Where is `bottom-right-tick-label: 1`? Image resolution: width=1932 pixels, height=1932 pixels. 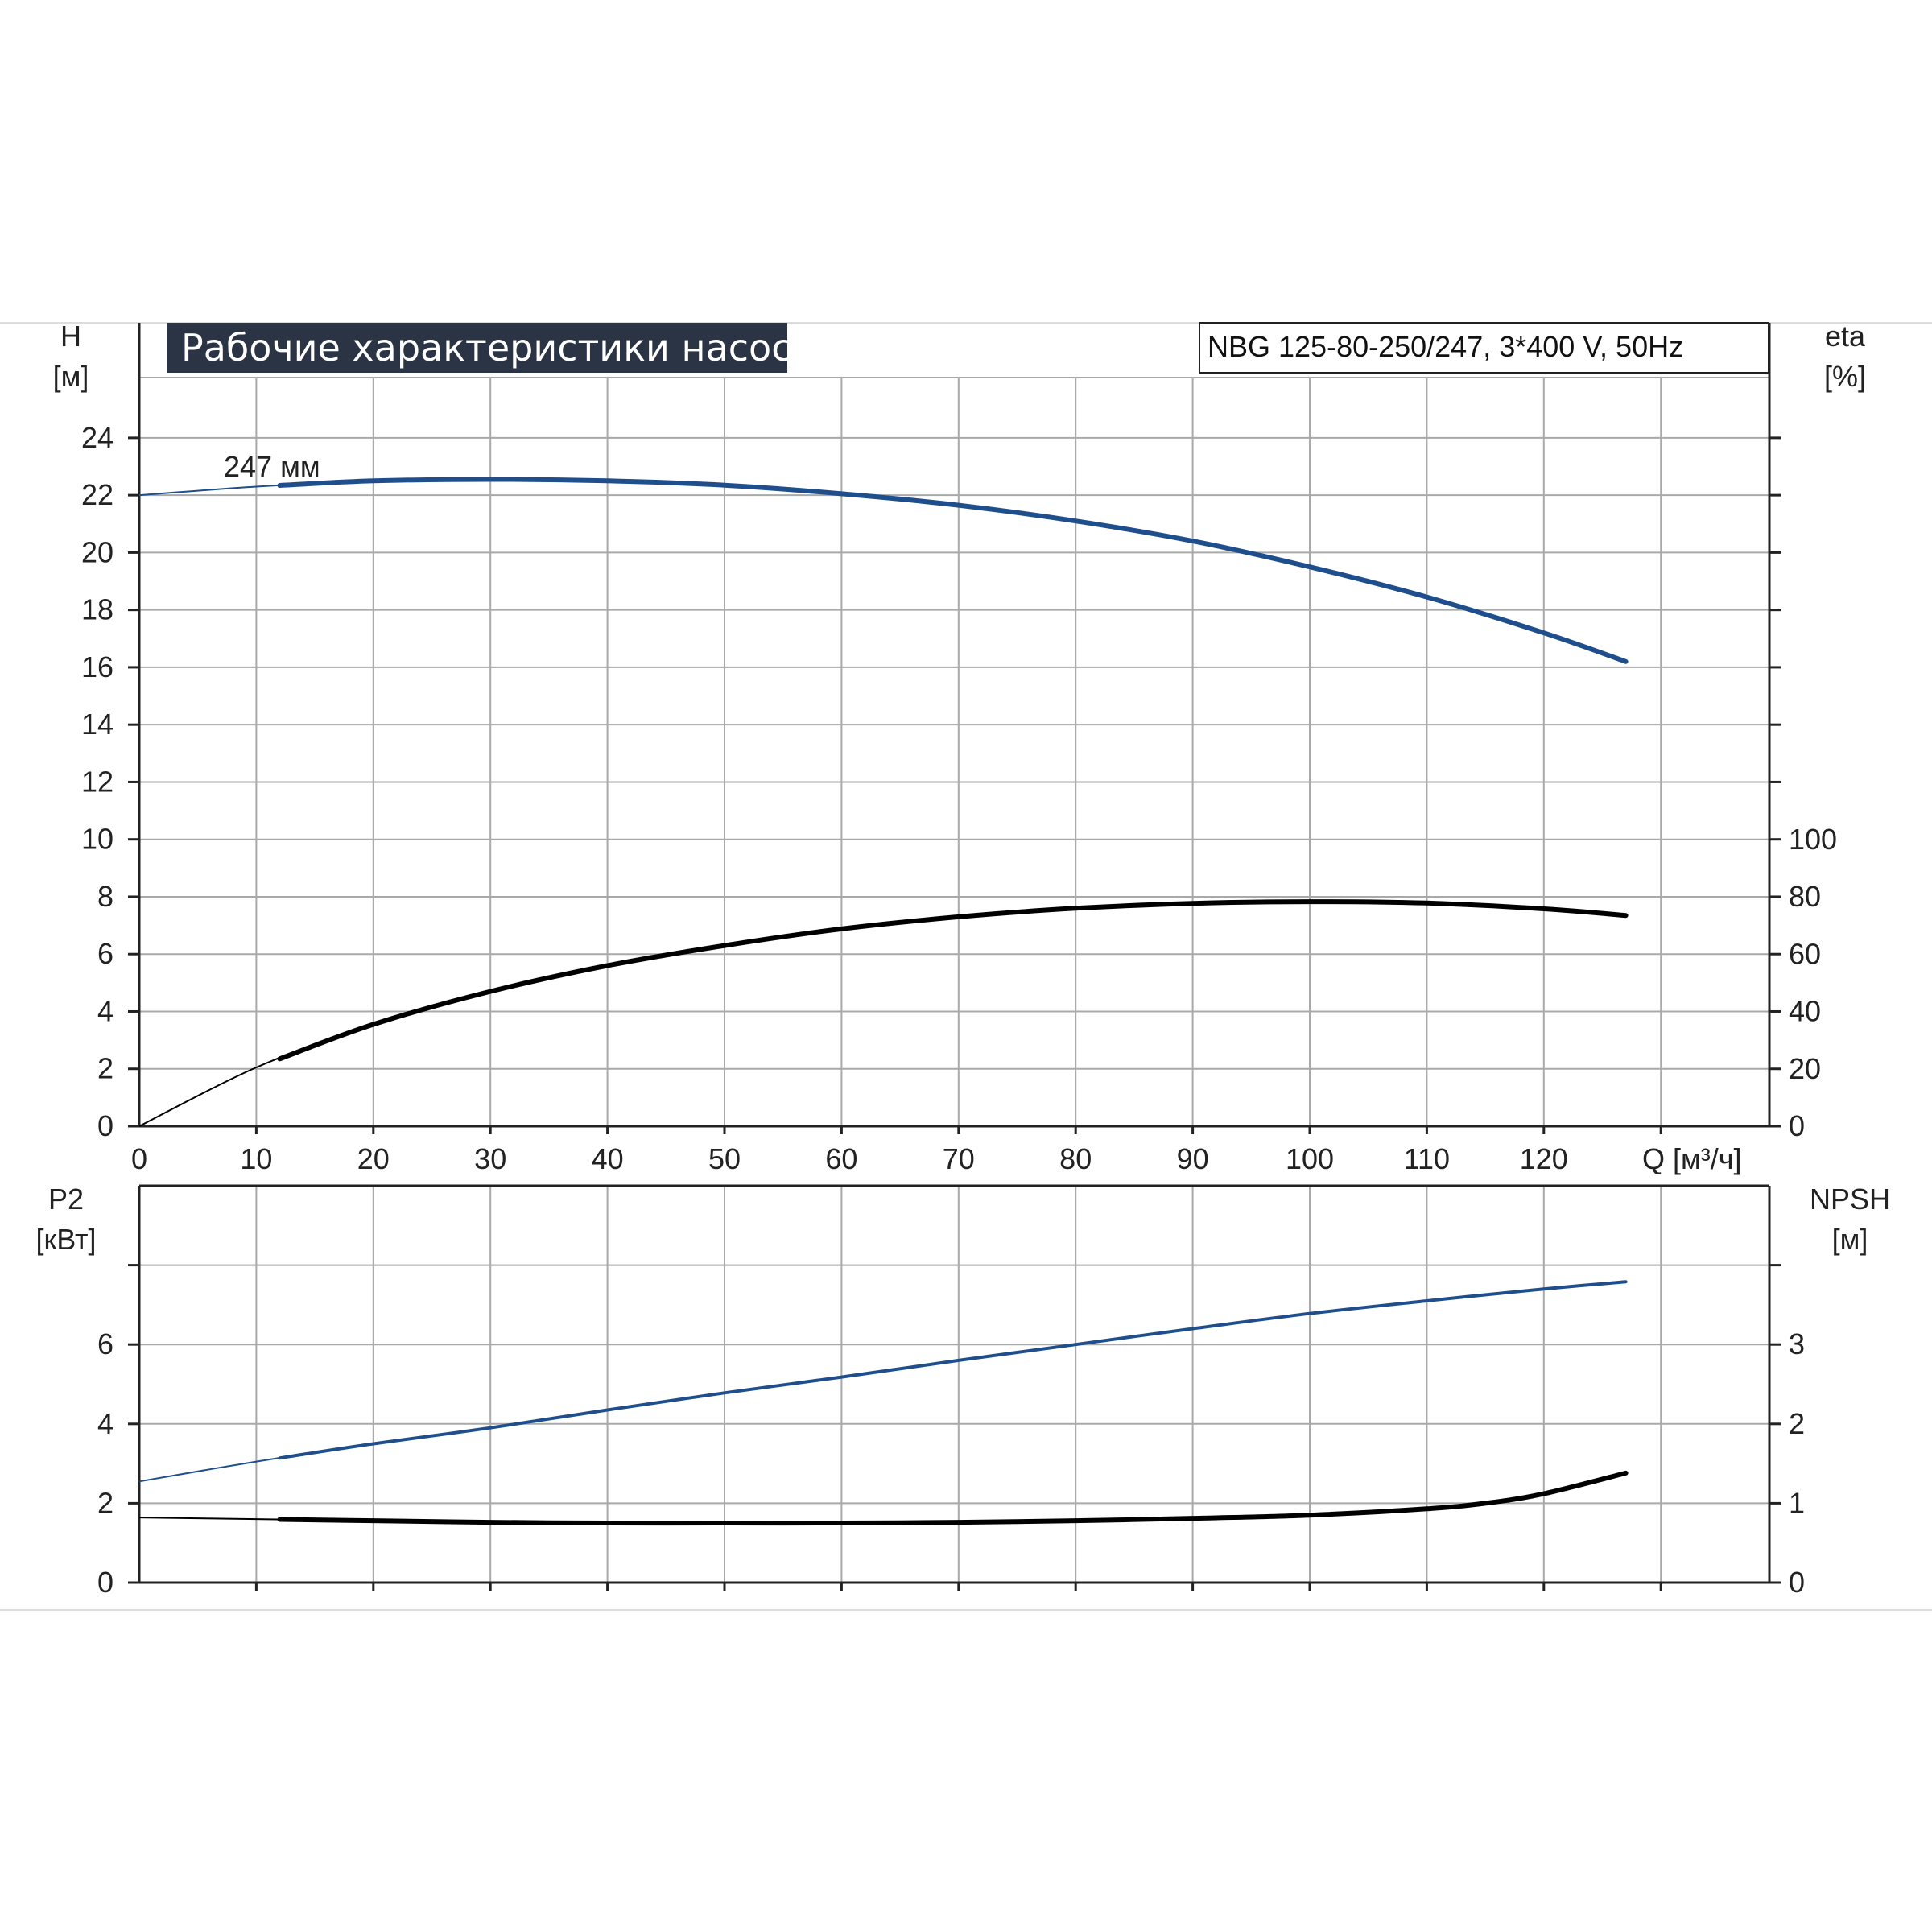 bottom-right-tick-label: 1 is located at coordinates (1797, 1502).